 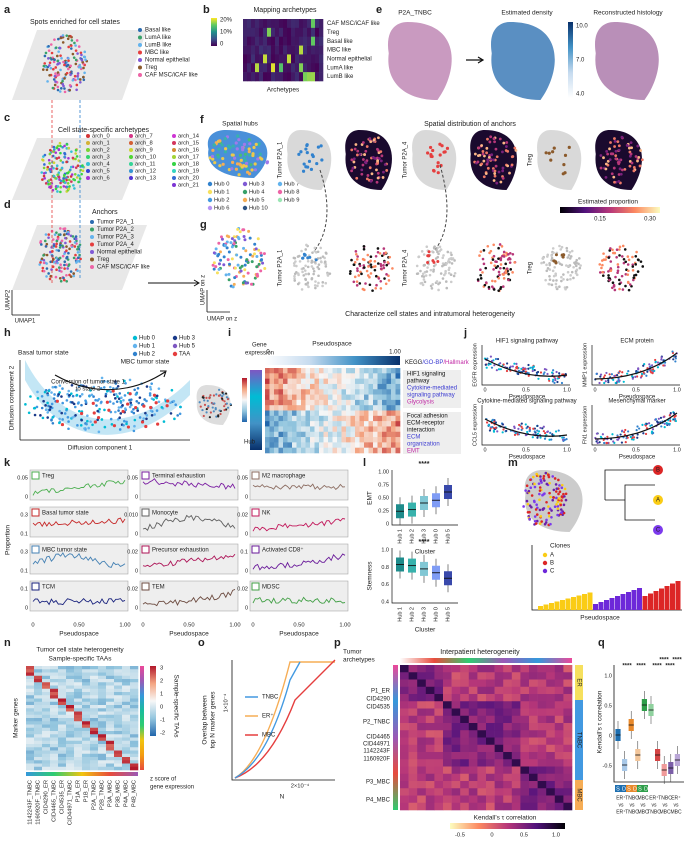 I want to click on hist-bar, so click(x=540, y=608).